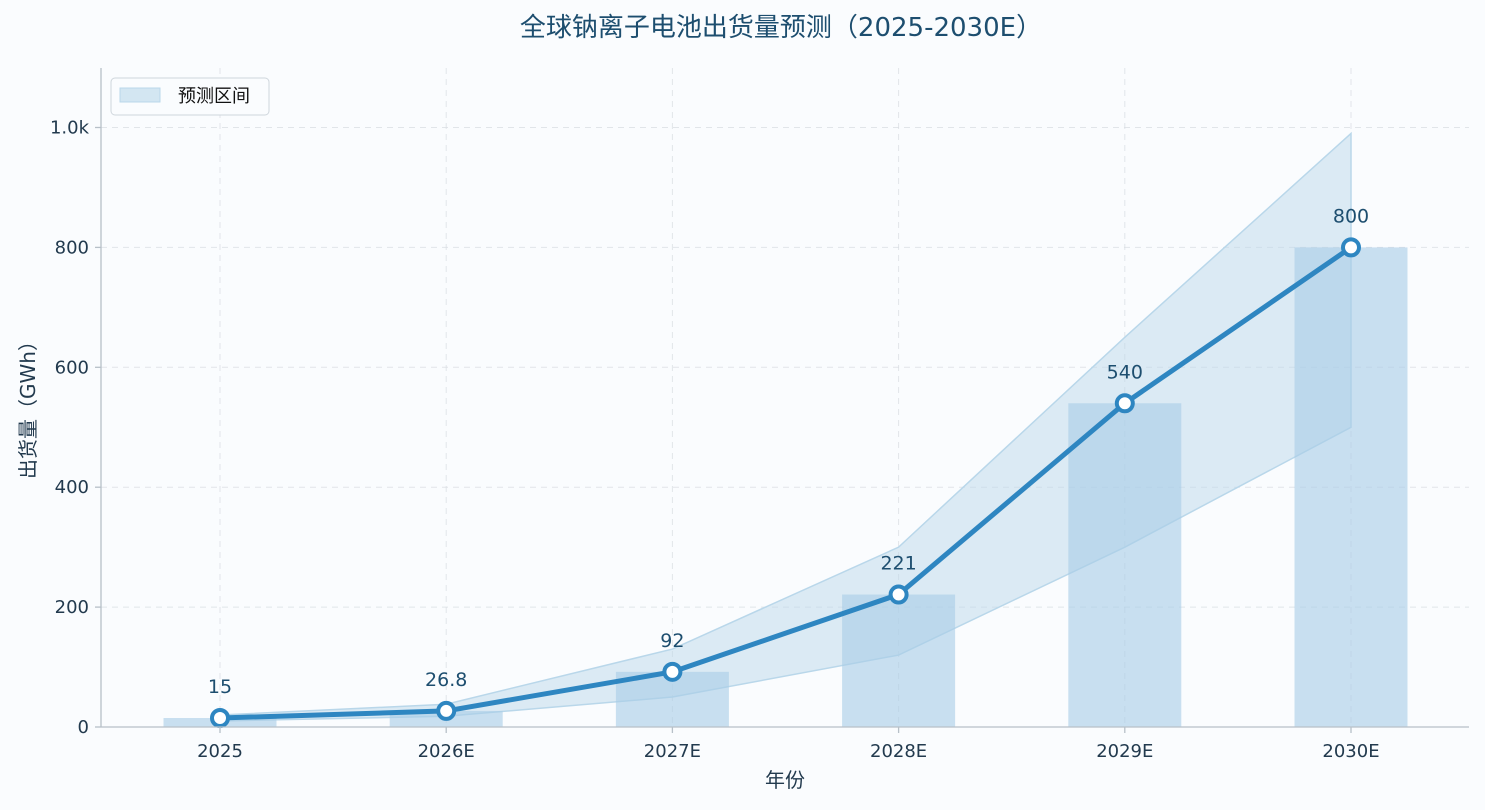 This screenshot has width=1485, height=810. What do you see at coordinates (220, 718) in the screenshot?
I see `point-2025` at bounding box center [220, 718].